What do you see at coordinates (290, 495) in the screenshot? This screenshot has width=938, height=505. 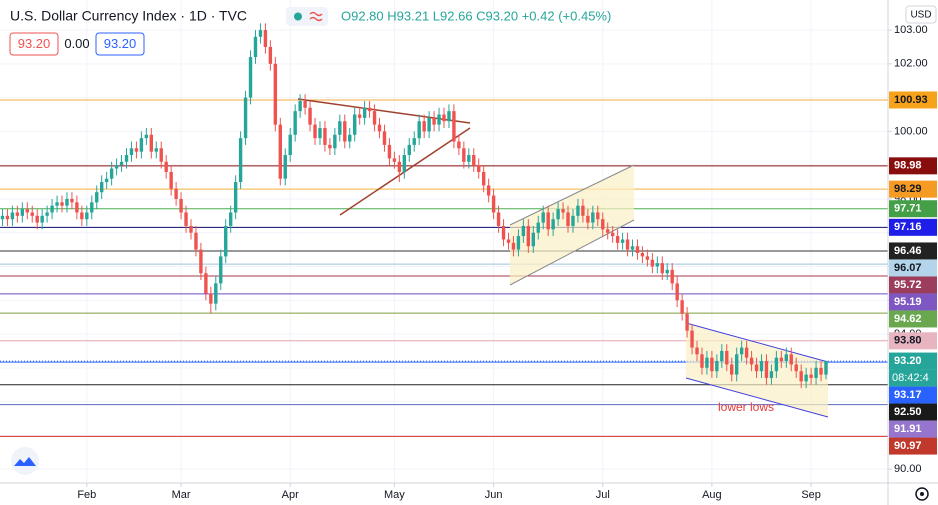 I see `x-tick-label: Apr` at bounding box center [290, 495].